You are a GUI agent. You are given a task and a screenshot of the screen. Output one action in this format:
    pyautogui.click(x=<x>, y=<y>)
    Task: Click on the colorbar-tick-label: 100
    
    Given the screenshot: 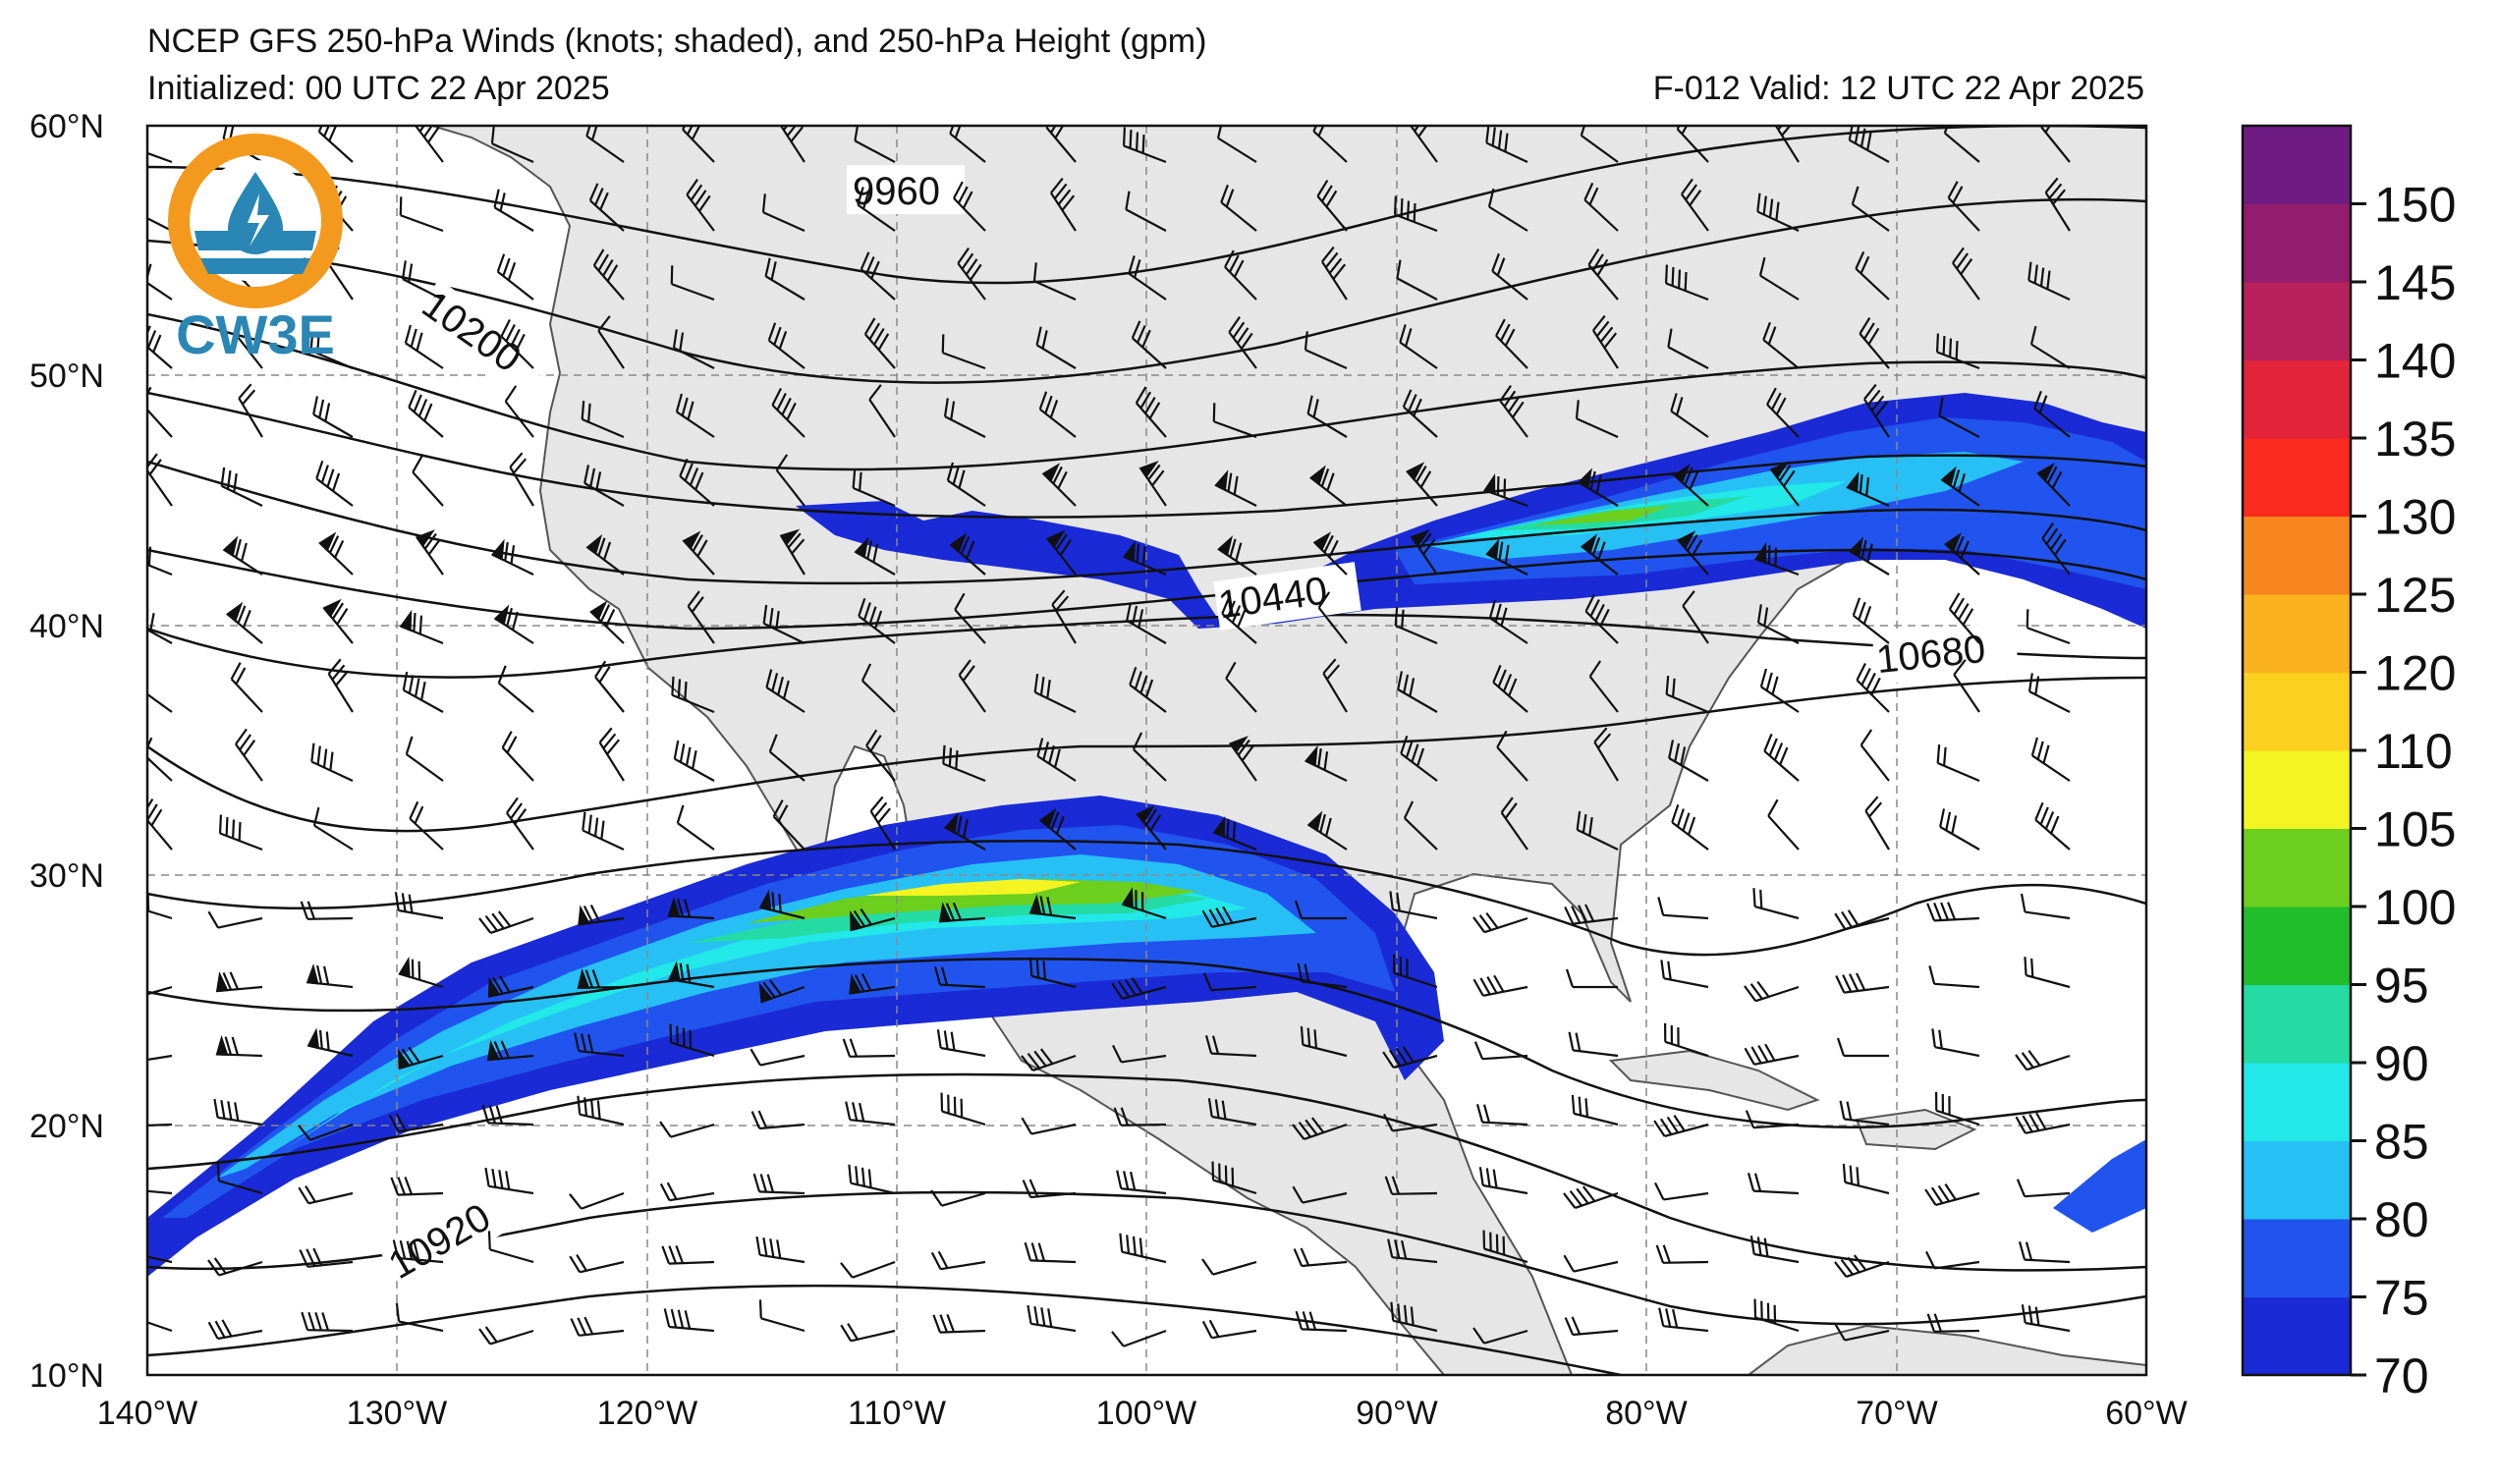 What is the action you would take?
    pyautogui.click(x=2415, y=907)
    